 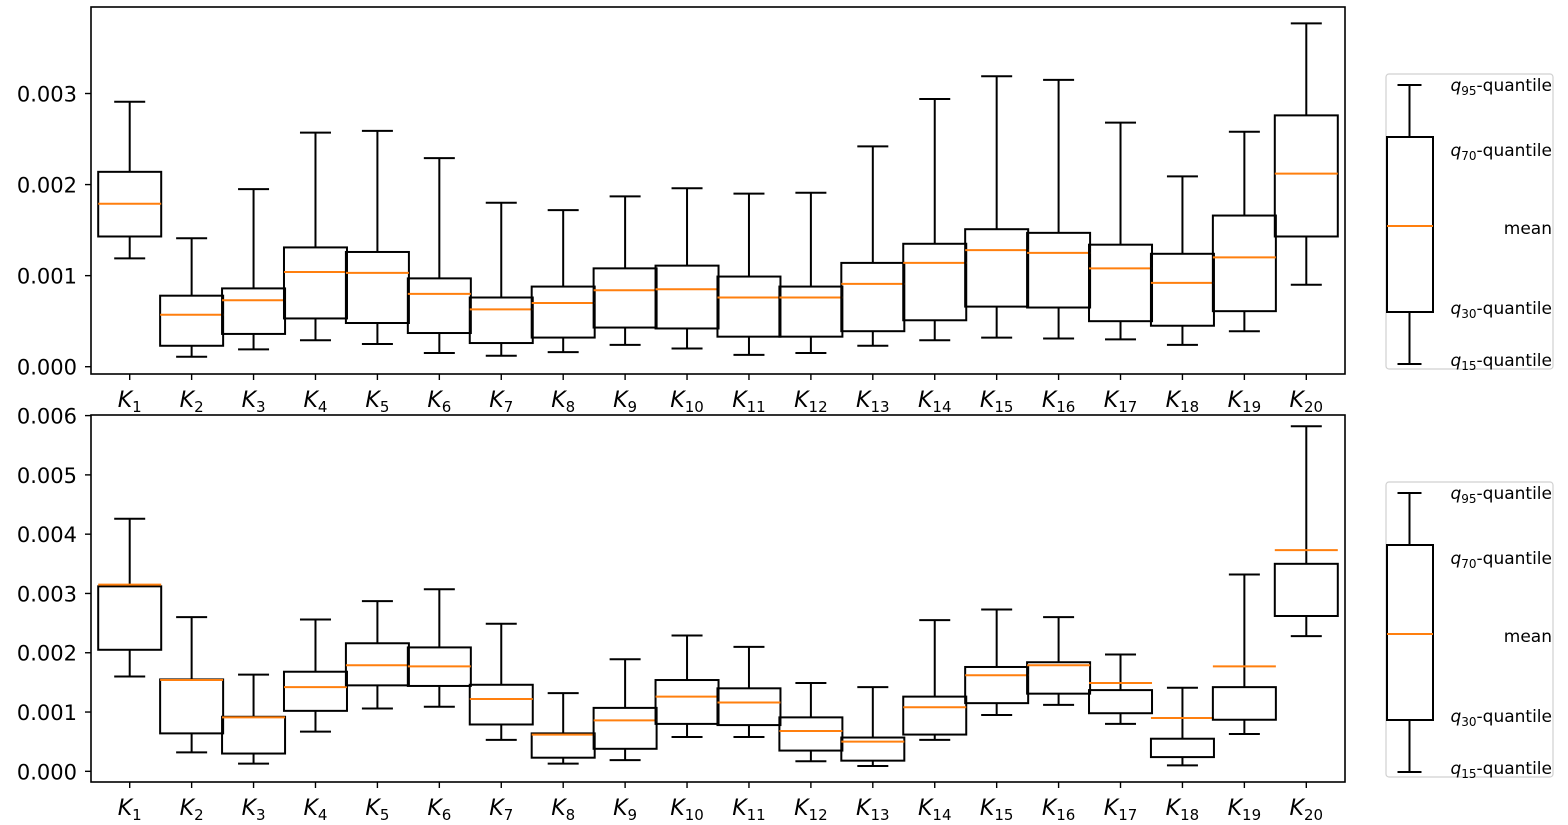 I want to click on y-tick-label: 0.003, so click(x=47, y=95).